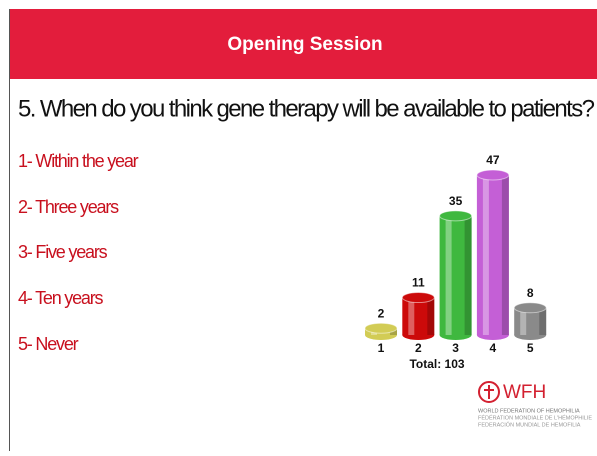 This screenshot has height=456, width=597. Describe the element at coordinates (61, 298) in the screenshot. I see `option: 4- Ten years` at that location.